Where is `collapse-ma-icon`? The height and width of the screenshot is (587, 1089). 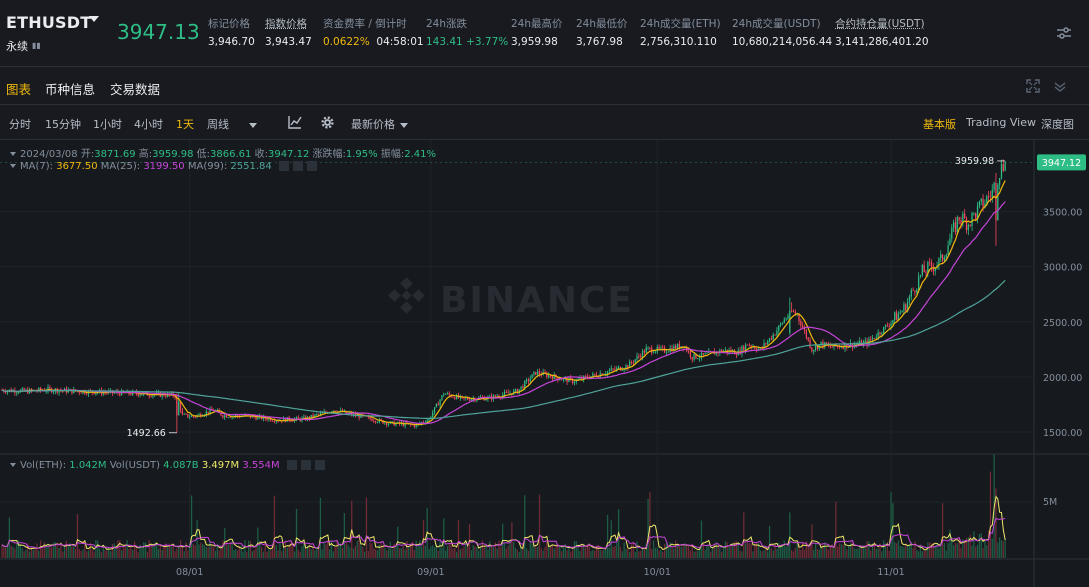 collapse-ma-icon is located at coordinates (13, 166).